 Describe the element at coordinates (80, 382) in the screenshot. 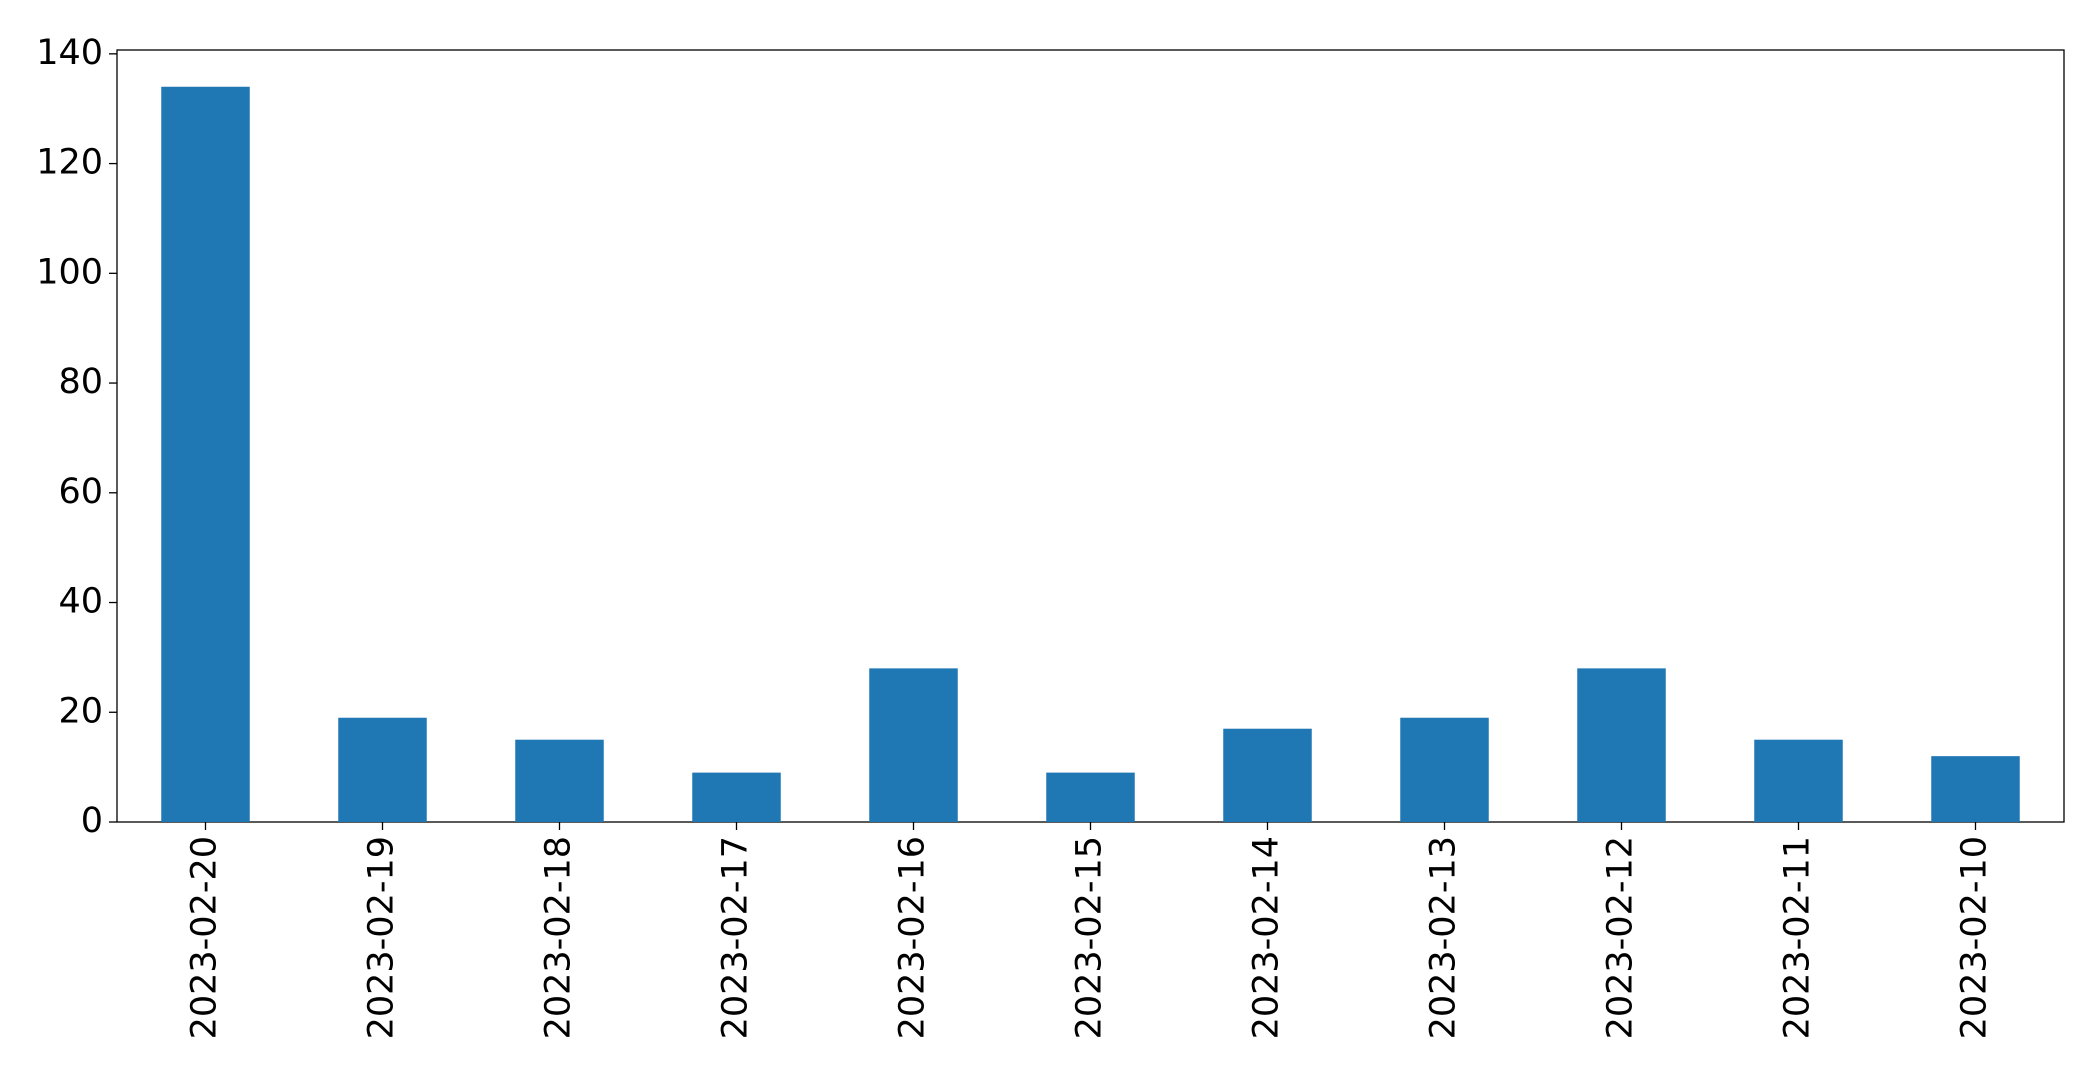

I see `y-tick-label: 80` at that location.